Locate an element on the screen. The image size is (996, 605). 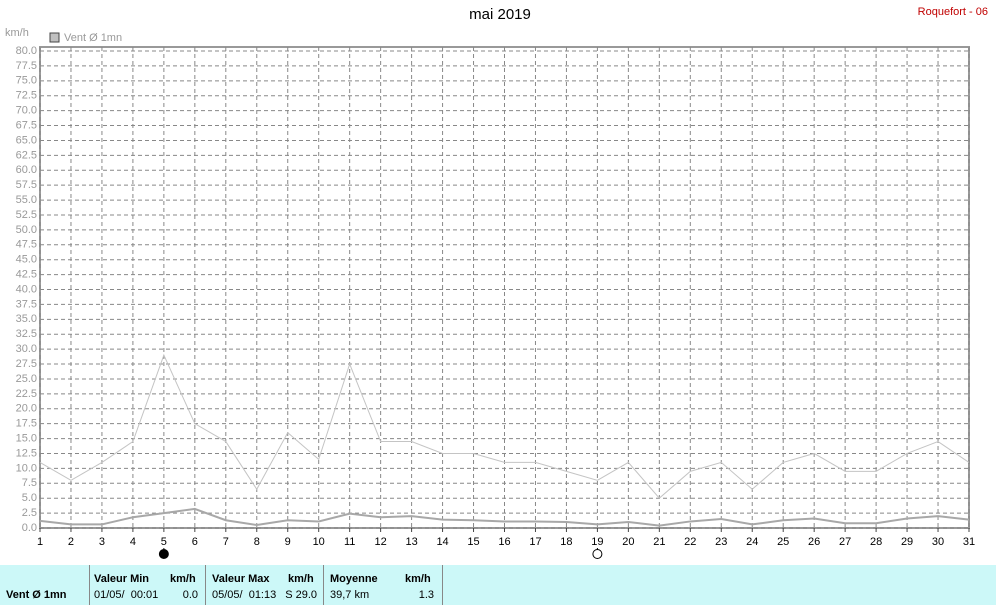
x-tick-label: 7 is located at coordinates (226, 542).